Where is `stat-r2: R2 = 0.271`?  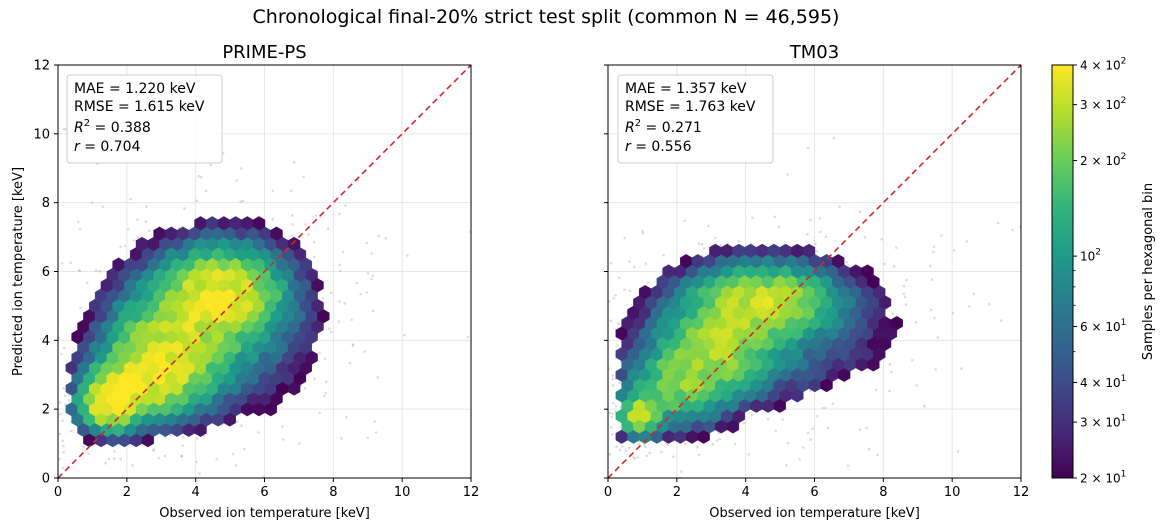 stat-r2: R2 = 0.271 is located at coordinates (663, 127).